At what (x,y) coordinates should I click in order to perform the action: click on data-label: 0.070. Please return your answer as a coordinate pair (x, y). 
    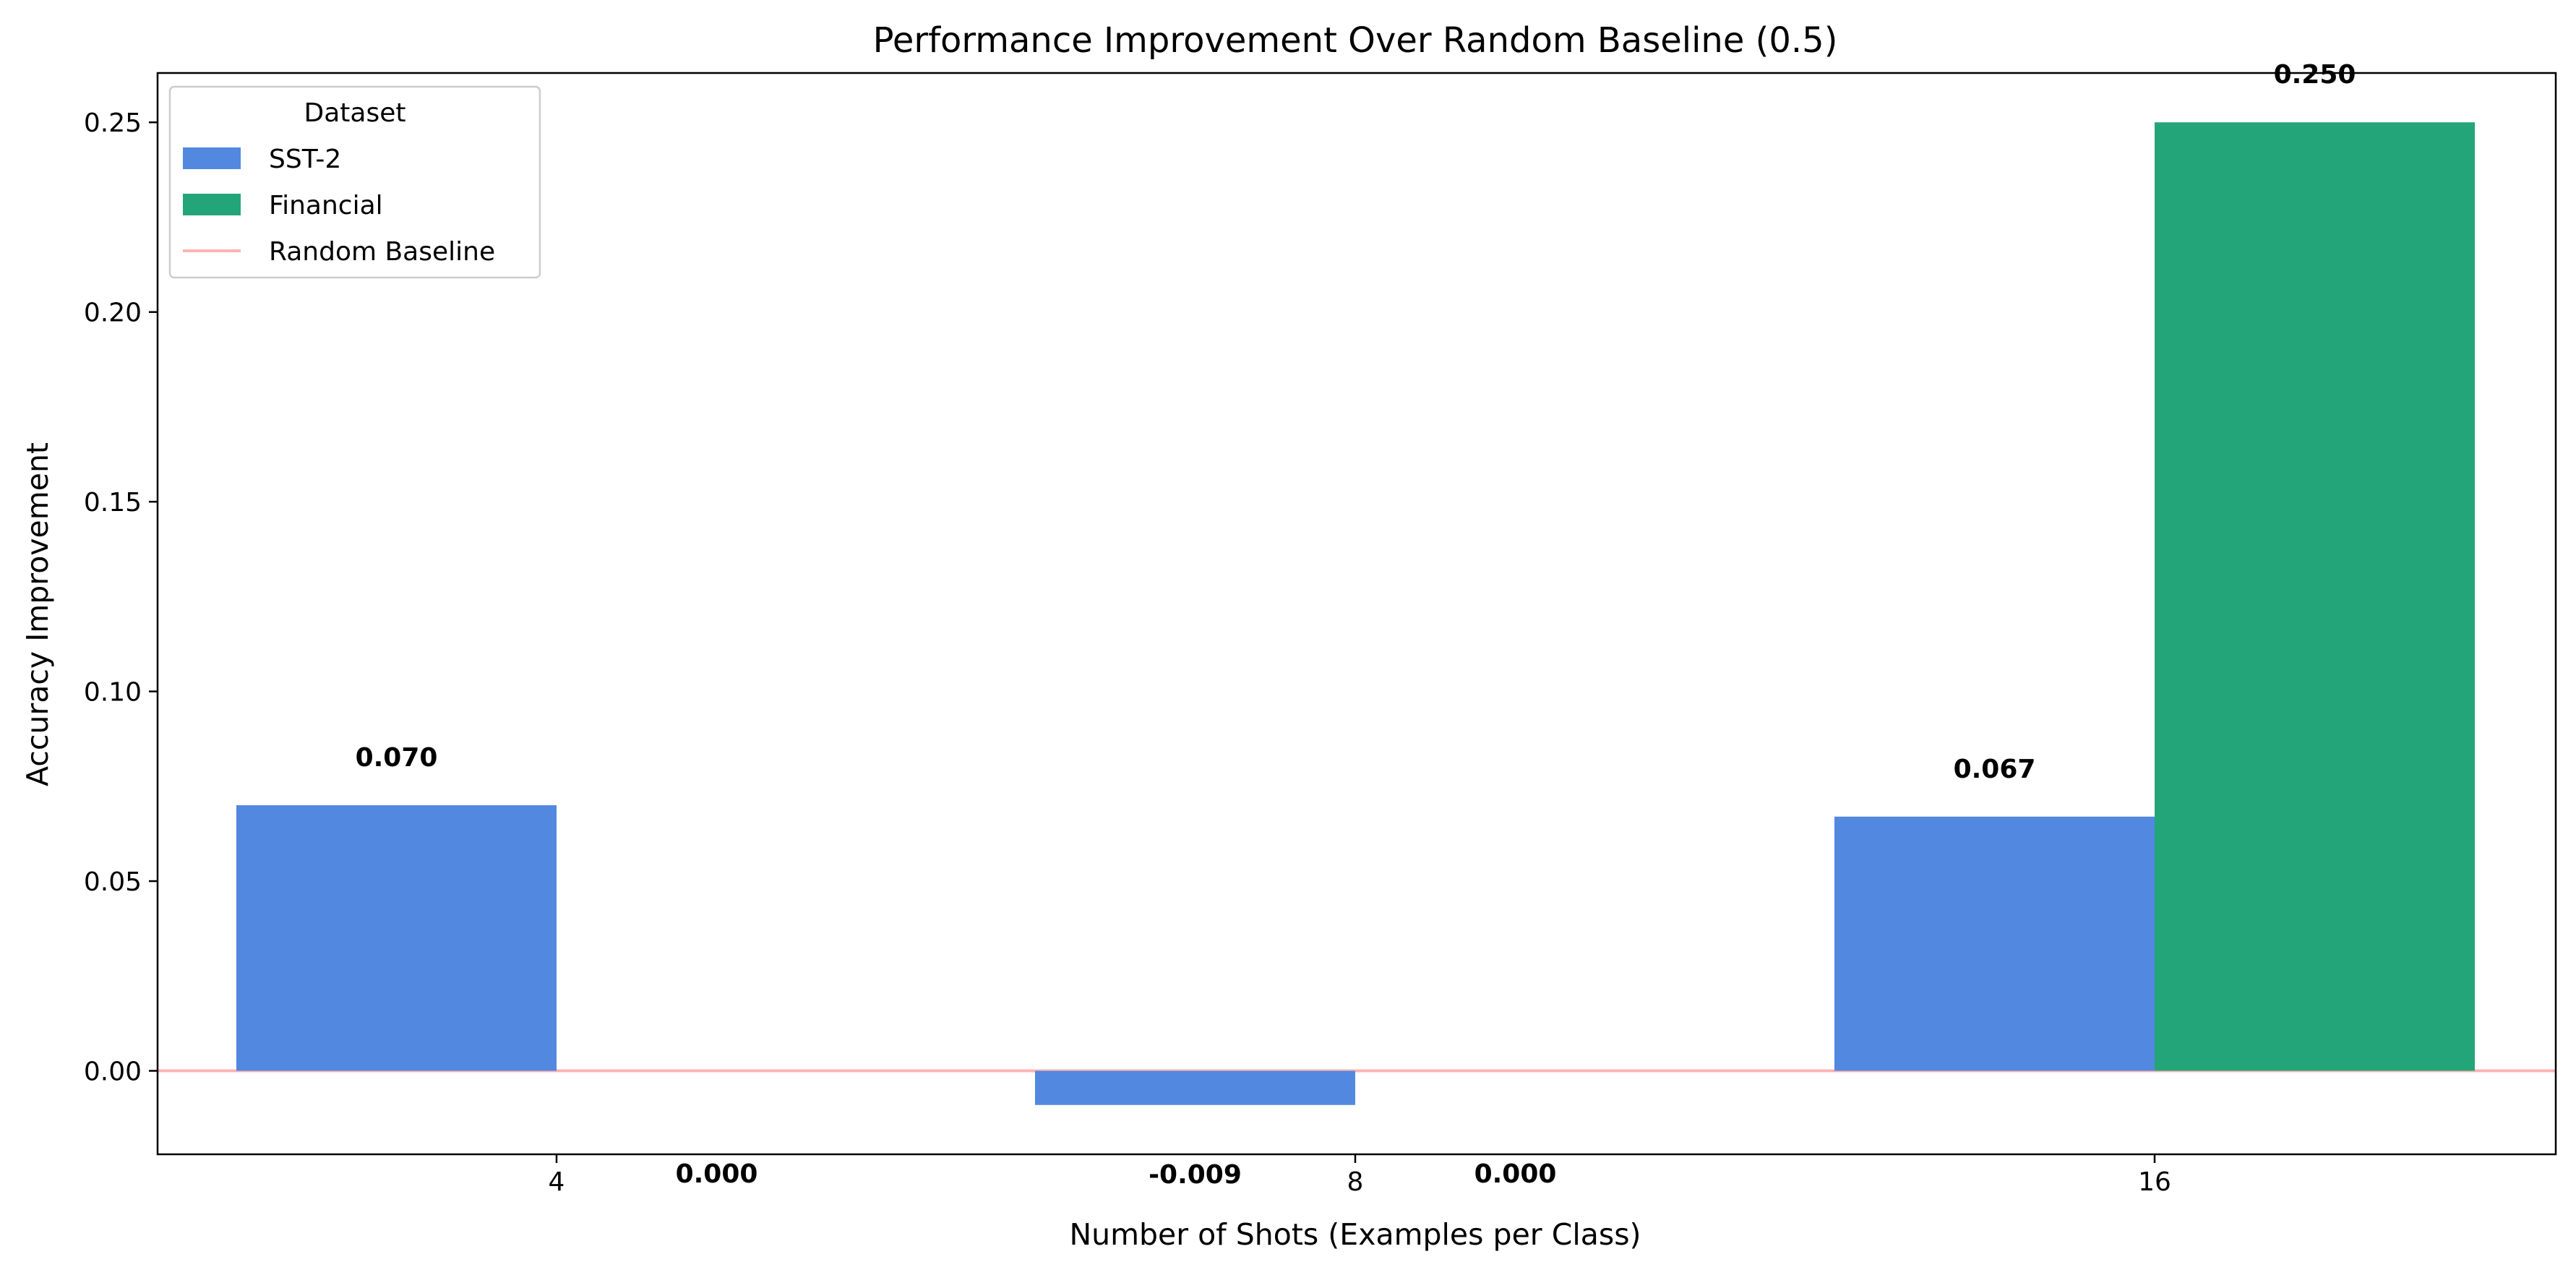
    Looking at the image, I should click on (397, 758).